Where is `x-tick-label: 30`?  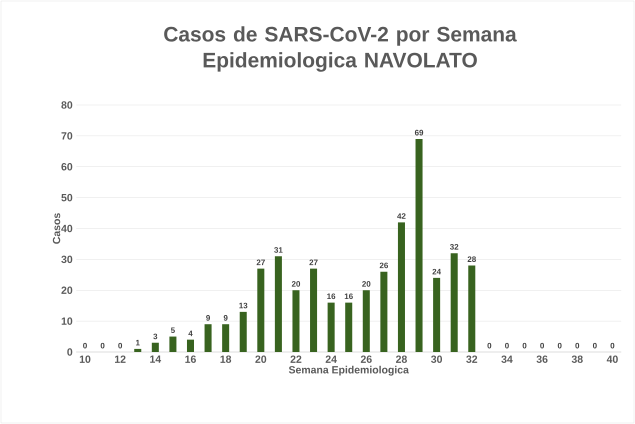 x-tick-label: 30 is located at coordinates (436, 359).